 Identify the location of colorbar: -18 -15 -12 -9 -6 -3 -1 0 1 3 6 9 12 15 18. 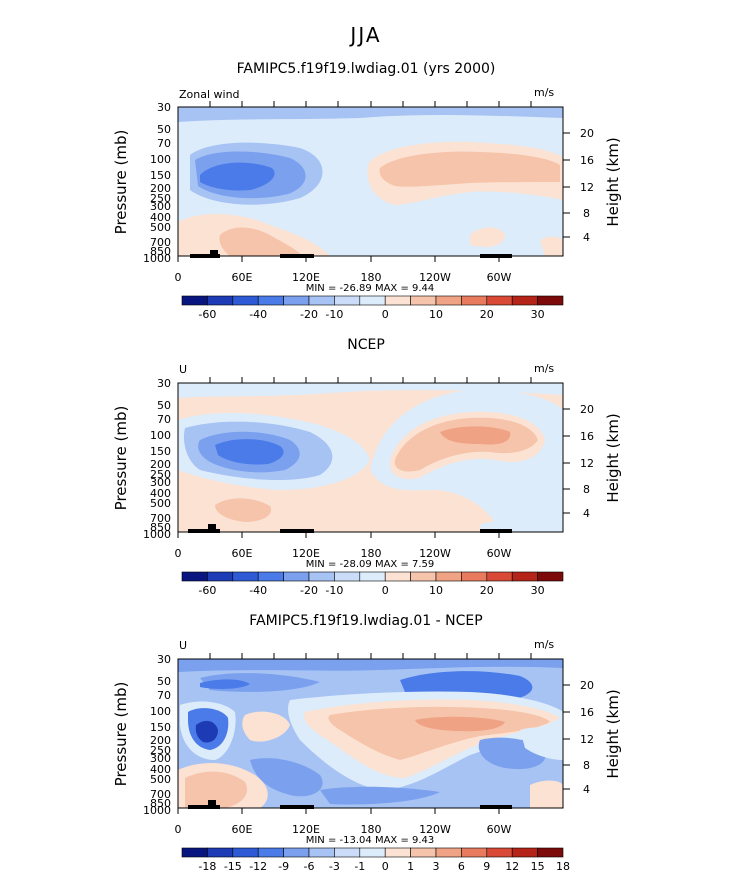
(375, 860).